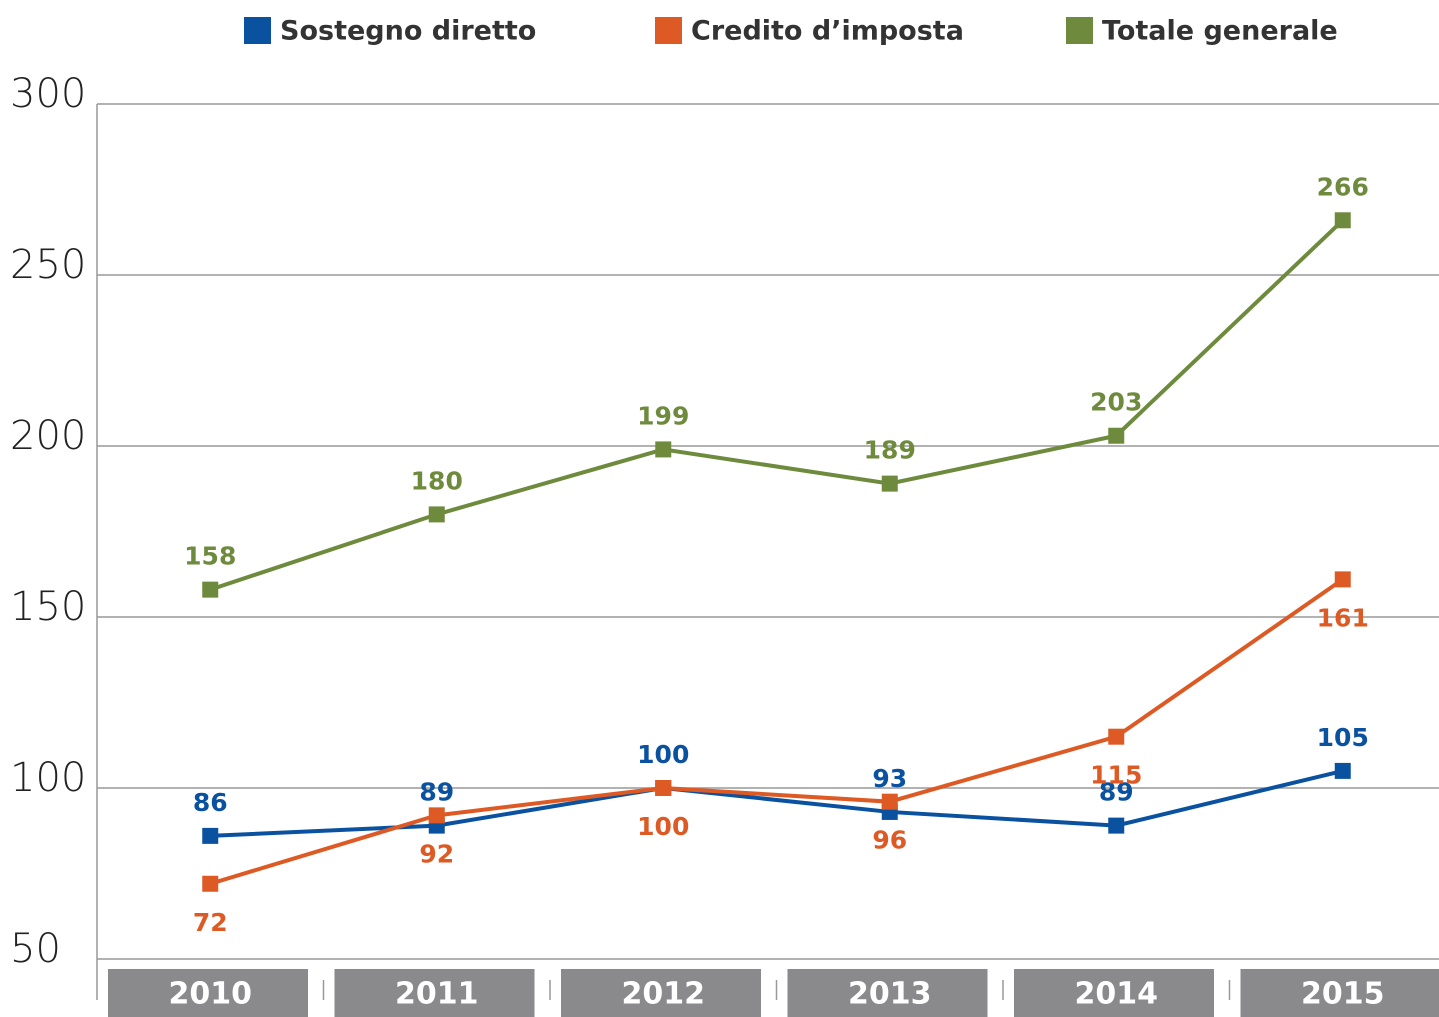 Image resolution: width=1439 pixels, height=1017 pixels. I want to click on legend-label: Totale generale, so click(1220, 31).